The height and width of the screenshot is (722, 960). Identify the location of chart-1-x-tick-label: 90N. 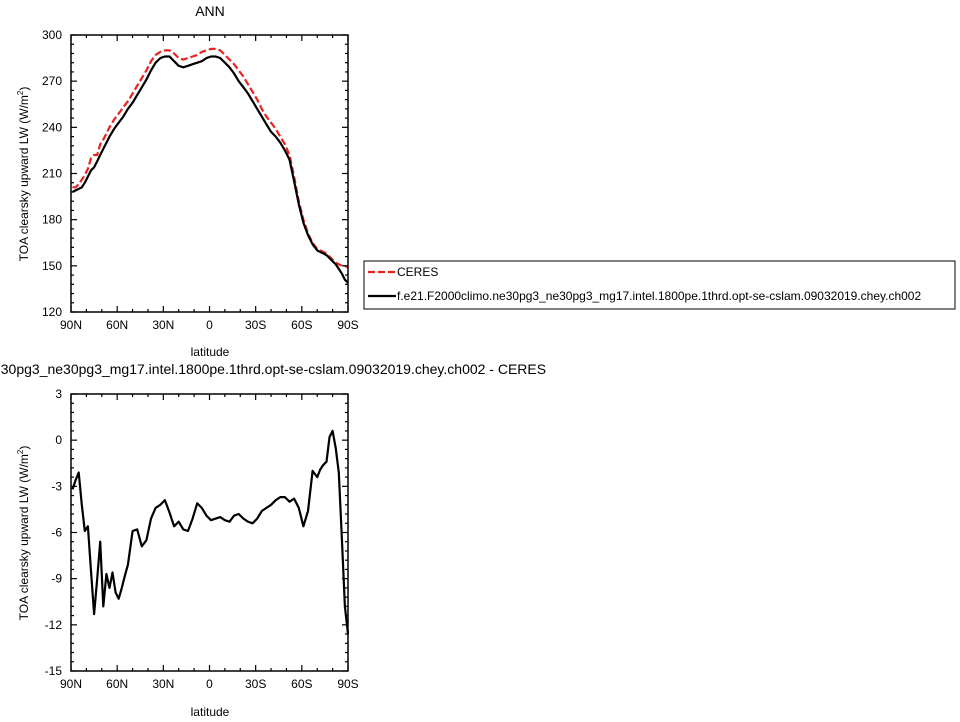
(71, 325).